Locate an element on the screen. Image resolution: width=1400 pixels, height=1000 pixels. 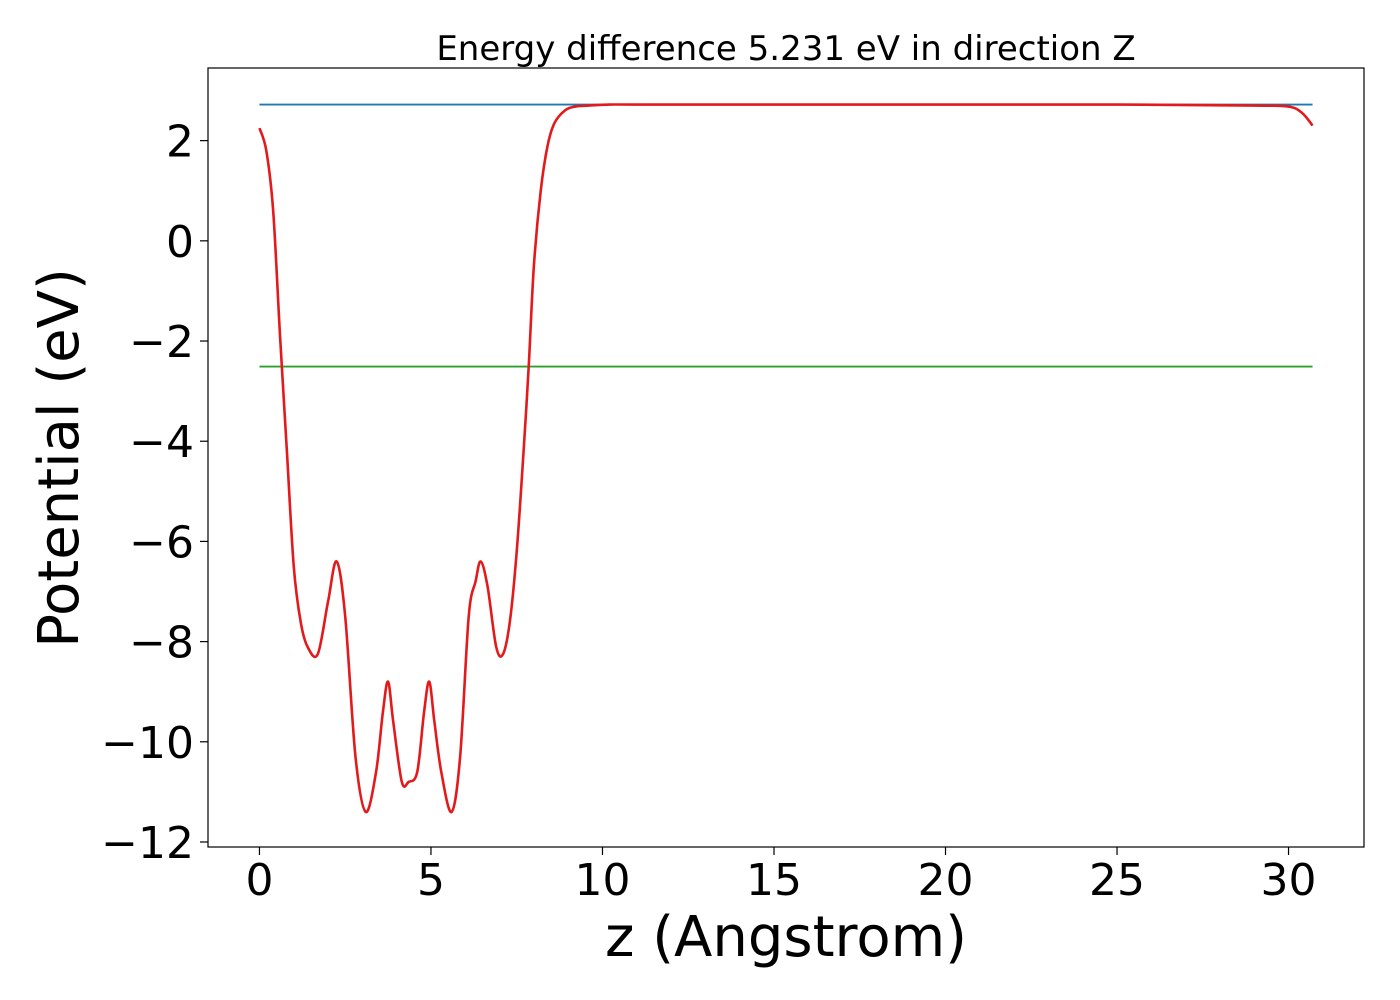
x-tick-label: 10 is located at coordinates (602, 880).